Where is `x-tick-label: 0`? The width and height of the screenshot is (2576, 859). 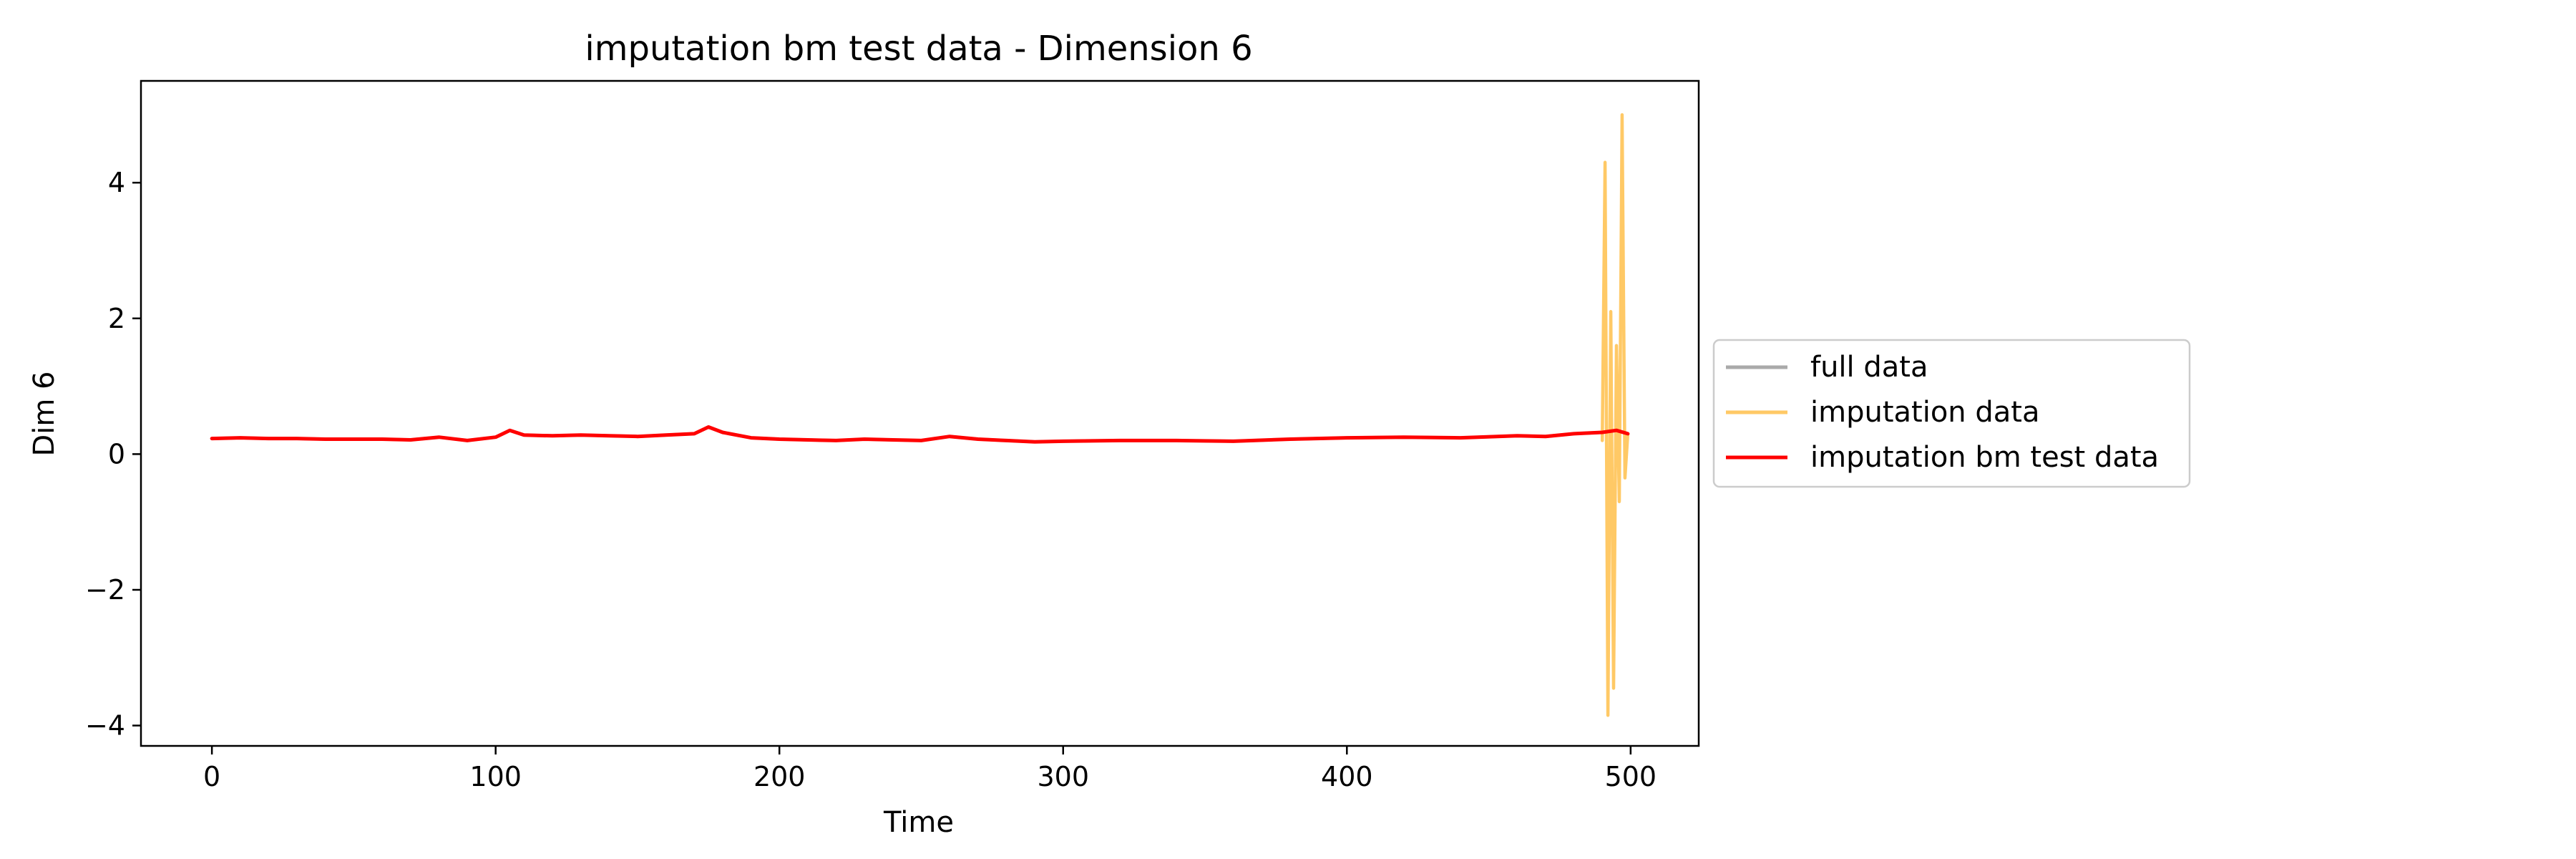 x-tick-label: 0 is located at coordinates (211, 776).